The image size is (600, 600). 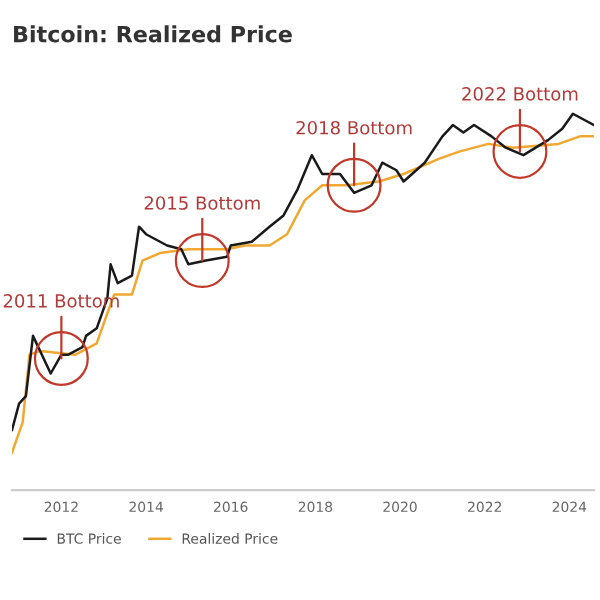 I want to click on annotation: 2022 Bottom, so click(x=520, y=94).